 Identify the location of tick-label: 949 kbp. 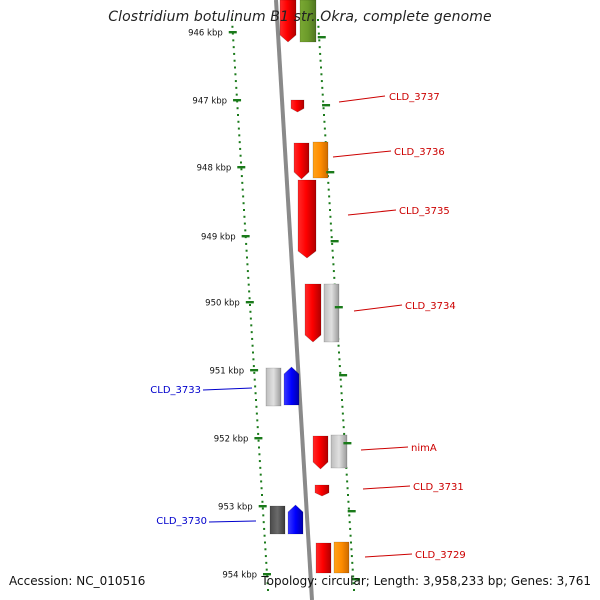
(218, 238).